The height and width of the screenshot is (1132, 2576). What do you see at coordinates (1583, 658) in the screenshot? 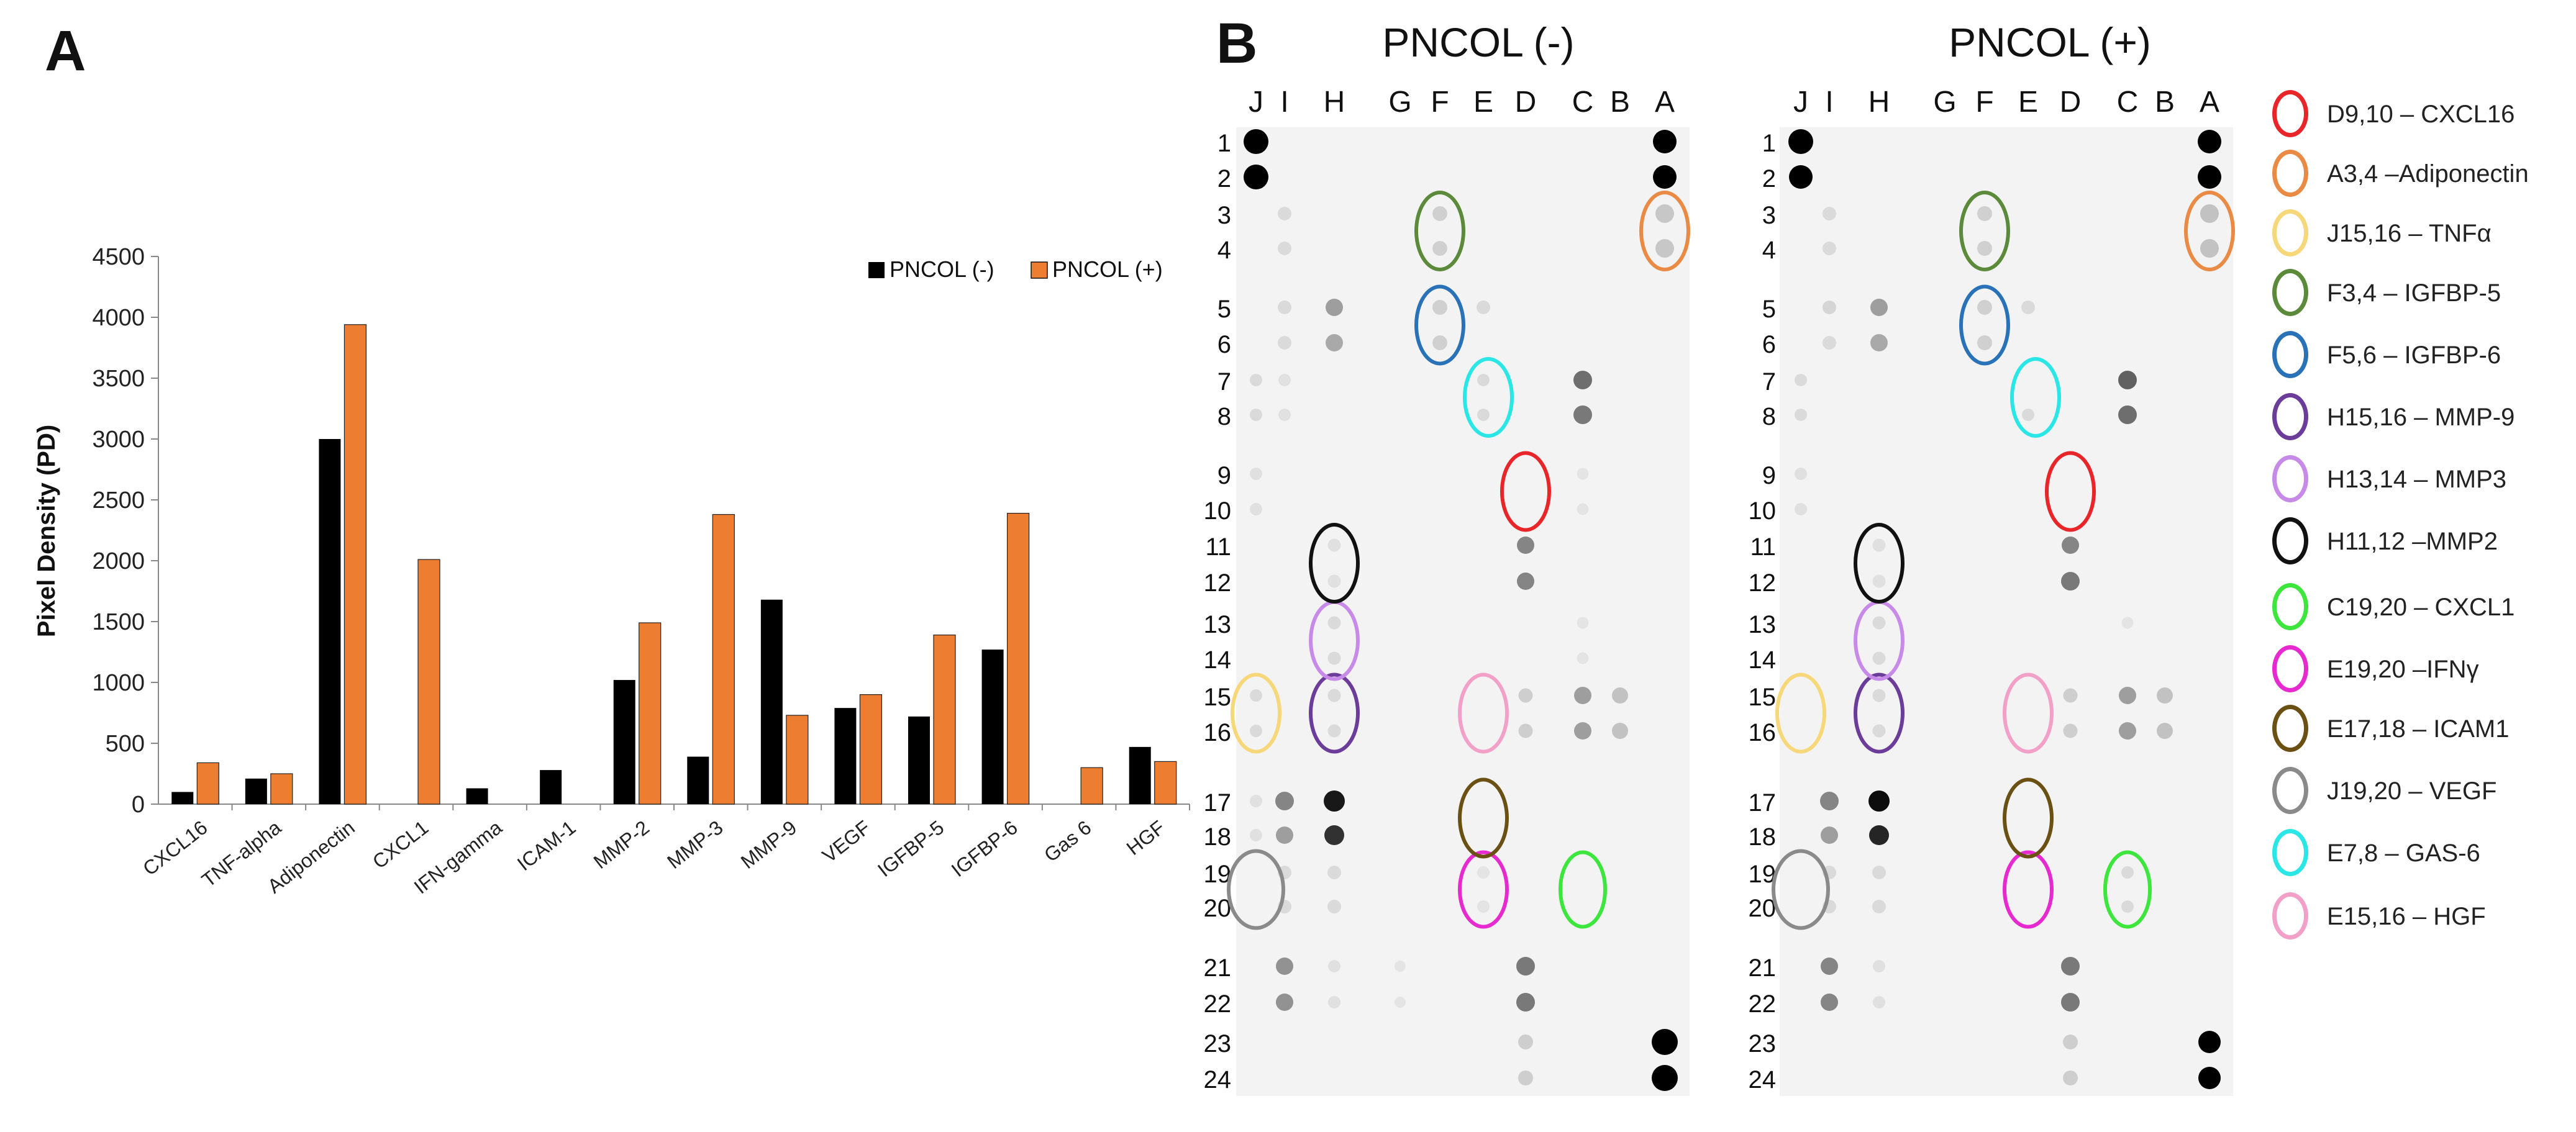
I see `blot-dot-c14` at bounding box center [1583, 658].